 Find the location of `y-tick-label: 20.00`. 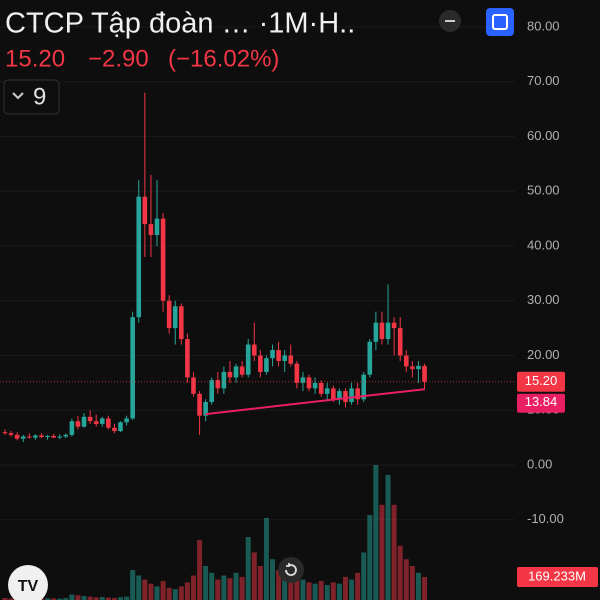

y-tick-label: 20.00 is located at coordinates (543, 354).